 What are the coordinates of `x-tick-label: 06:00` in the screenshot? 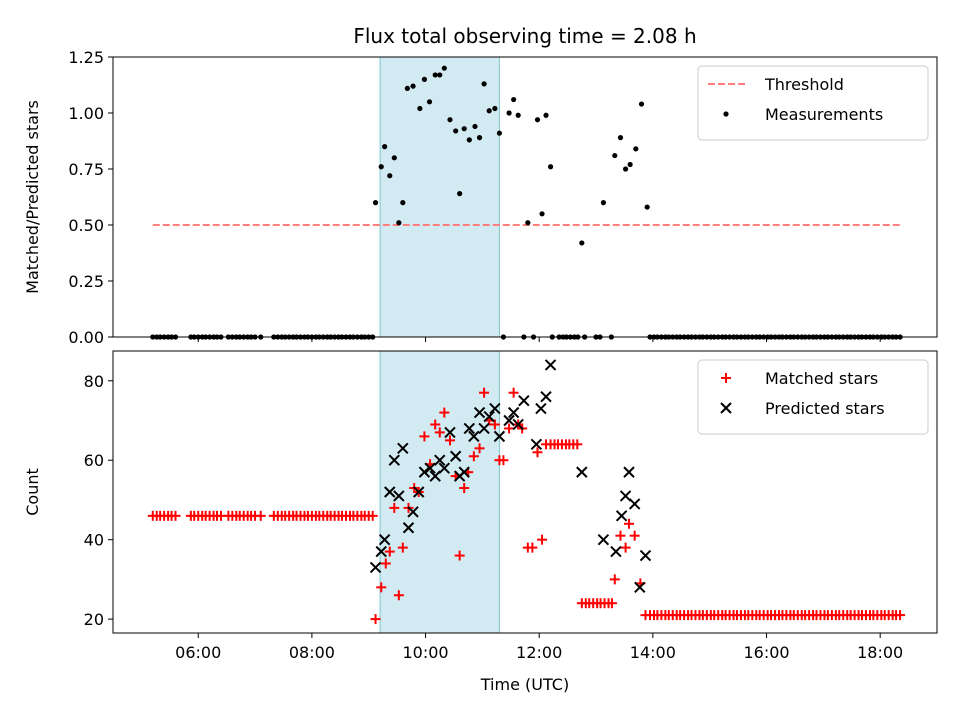 It's located at (198, 652).